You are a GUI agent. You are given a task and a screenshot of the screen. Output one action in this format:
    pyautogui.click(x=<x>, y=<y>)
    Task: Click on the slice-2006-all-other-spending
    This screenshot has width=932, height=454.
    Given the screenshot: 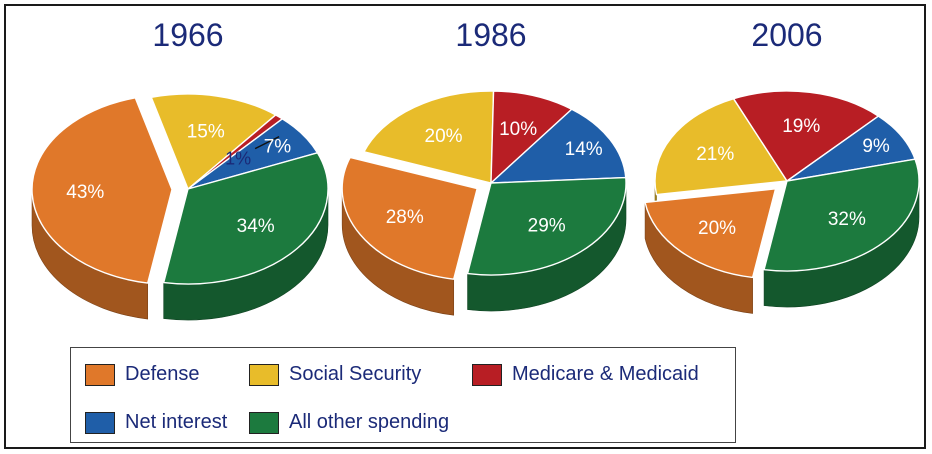 What is the action you would take?
    pyautogui.click(x=841, y=215)
    